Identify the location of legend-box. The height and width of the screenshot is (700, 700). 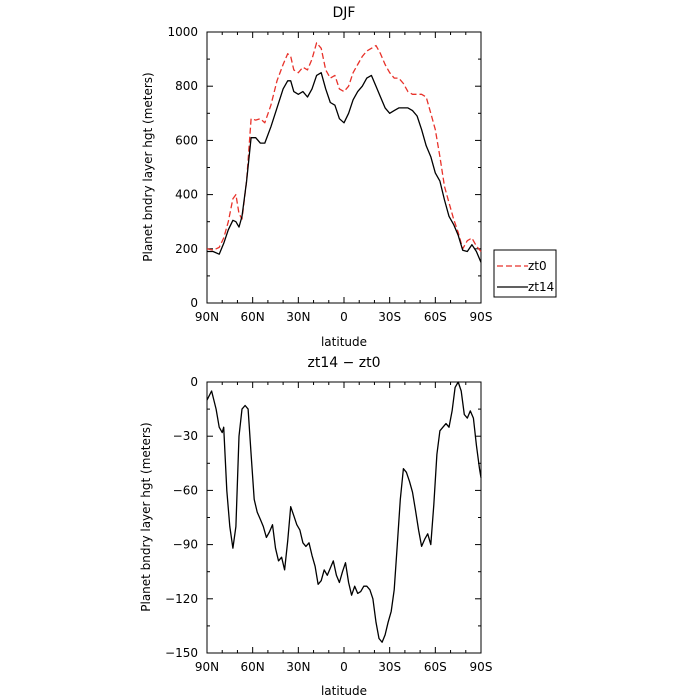
(525, 273).